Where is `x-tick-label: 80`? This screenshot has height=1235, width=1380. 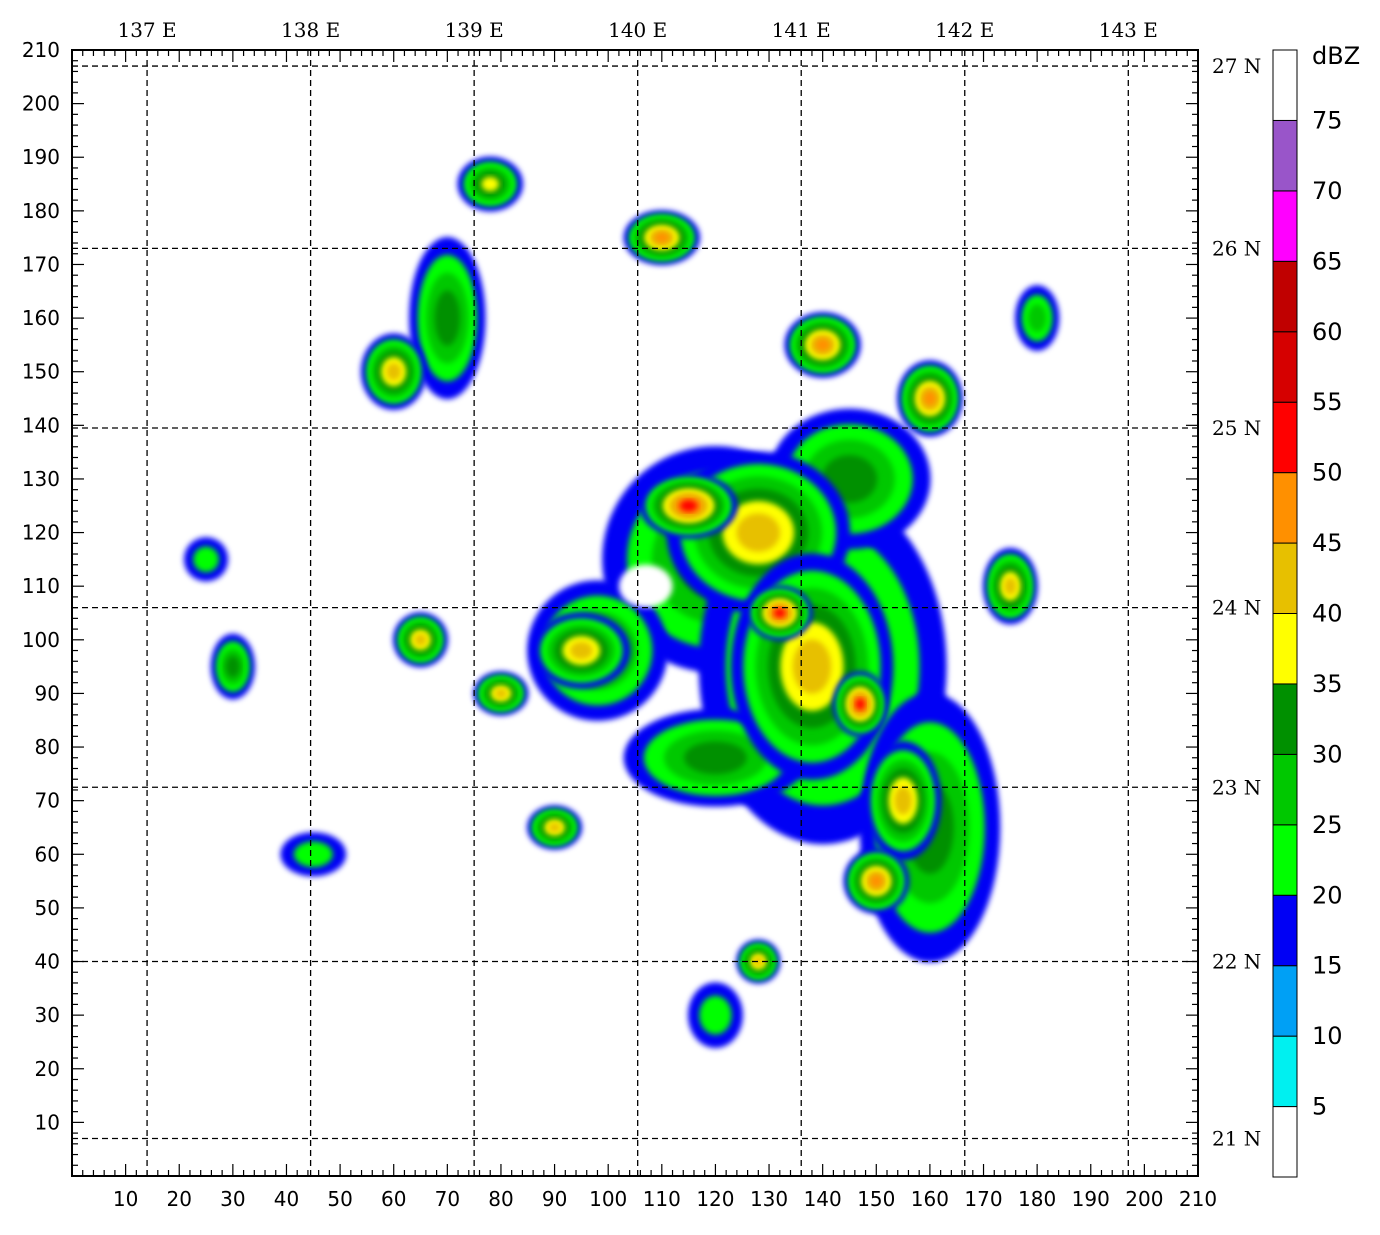
x-tick-label: 80 is located at coordinates (500, 1199).